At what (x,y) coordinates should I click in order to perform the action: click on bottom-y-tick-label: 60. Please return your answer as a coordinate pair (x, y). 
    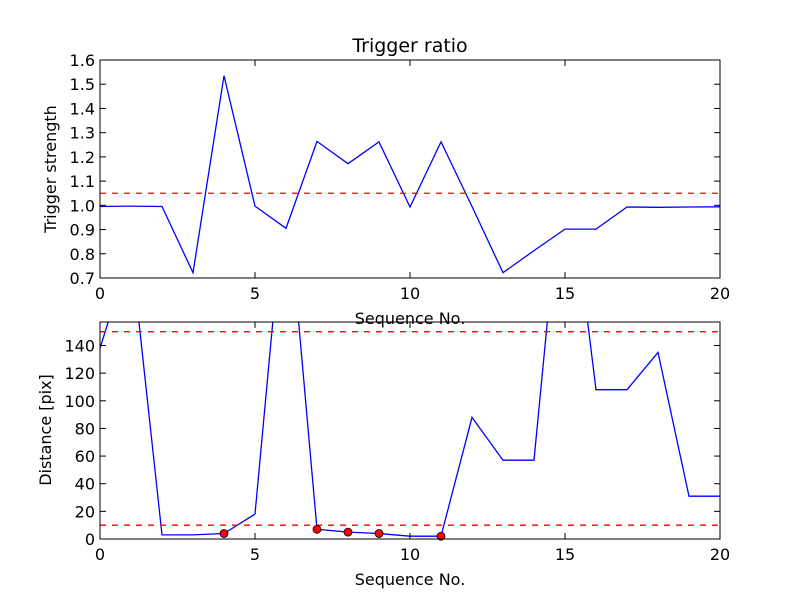
    Looking at the image, I should click on (85, 456).